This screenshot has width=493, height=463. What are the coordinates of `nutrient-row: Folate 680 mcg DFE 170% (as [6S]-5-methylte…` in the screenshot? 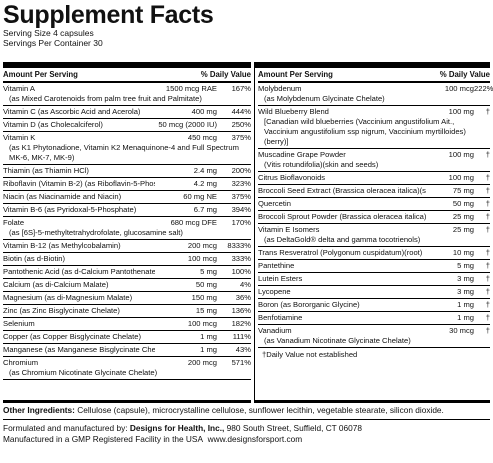 It's located at (127, 228).